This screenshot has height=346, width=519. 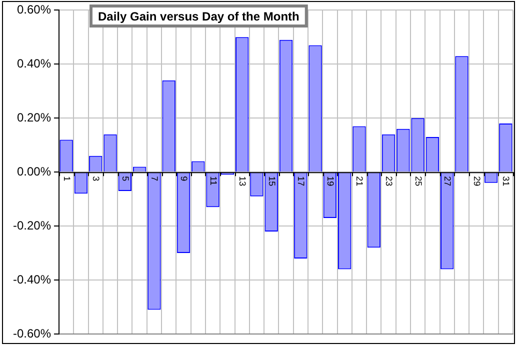 I want to click on y-tick-label: 0.00%, so click(x=34, y=171).